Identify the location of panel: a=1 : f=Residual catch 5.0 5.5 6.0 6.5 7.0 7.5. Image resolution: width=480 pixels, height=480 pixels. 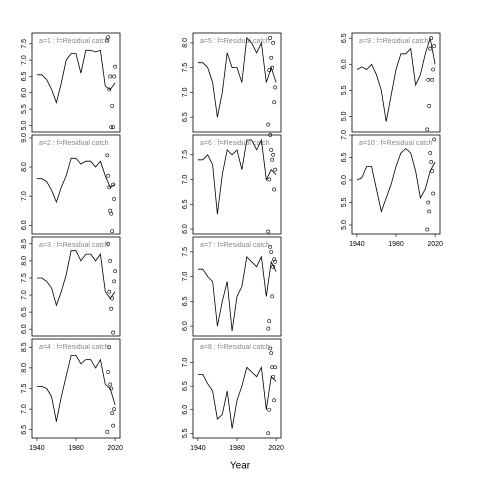
(71, 82).